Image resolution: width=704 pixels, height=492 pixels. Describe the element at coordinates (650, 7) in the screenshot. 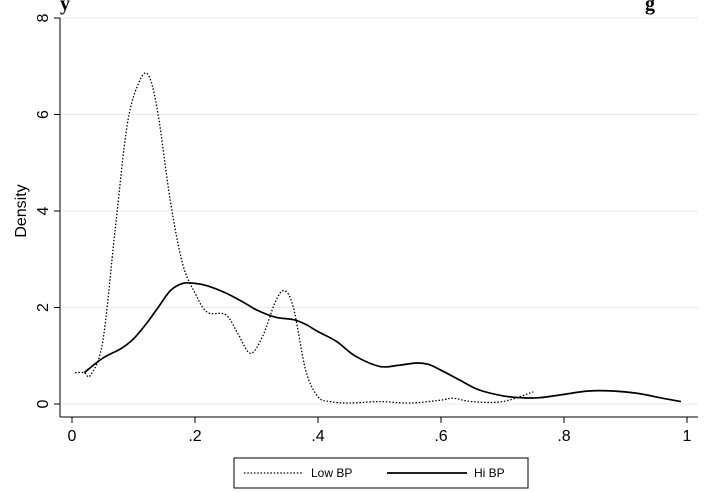

I see `chart-title-right: g` at that location.